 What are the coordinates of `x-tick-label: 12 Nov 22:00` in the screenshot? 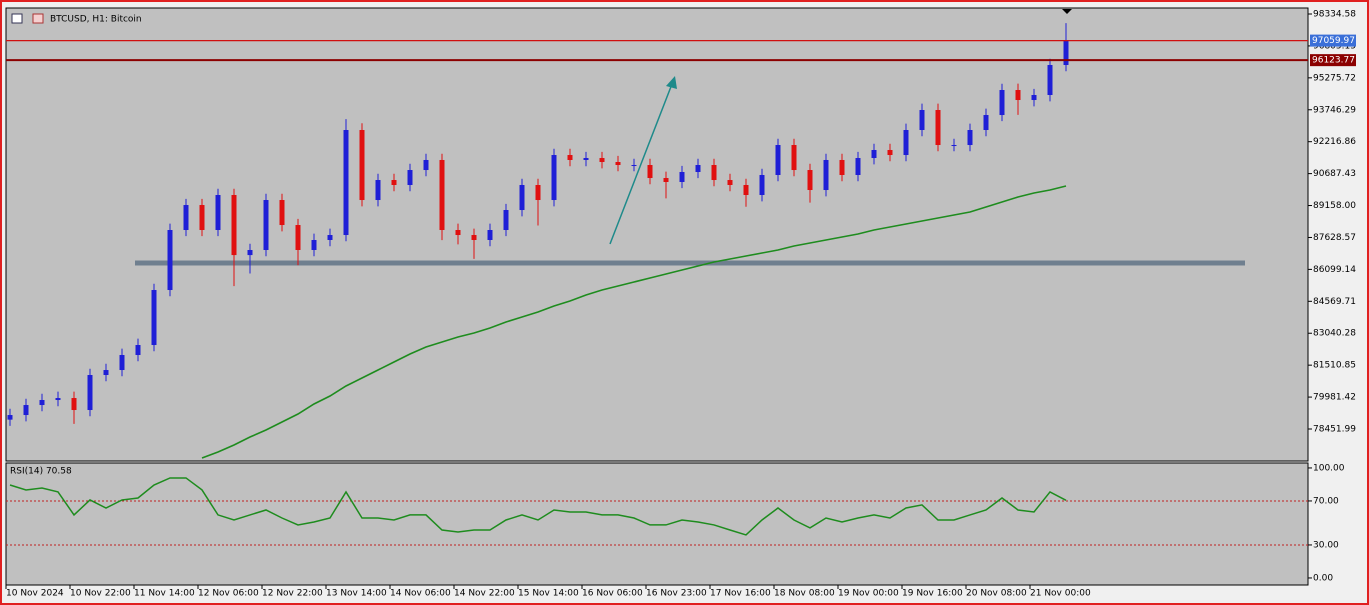 It's located at (292, 594).